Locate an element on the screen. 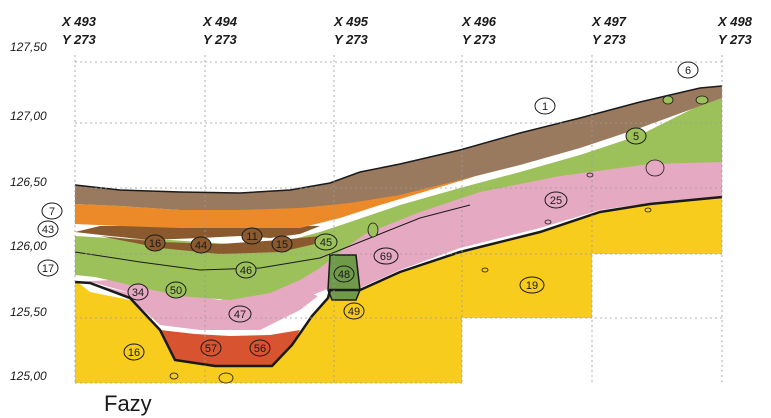 The width and height of the screenshot is (771, 418). grid-y-495: Y 273 is located at coordinates (351, 39).